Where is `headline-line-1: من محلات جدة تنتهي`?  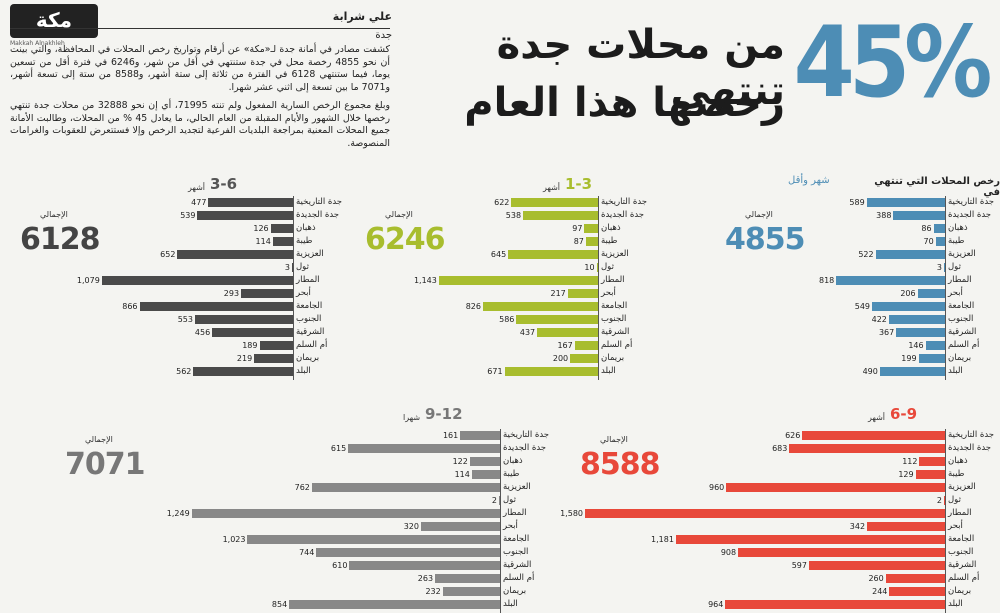
headline-line-1: من محلات جدة تنتهي is located at coordinates (641, 68).